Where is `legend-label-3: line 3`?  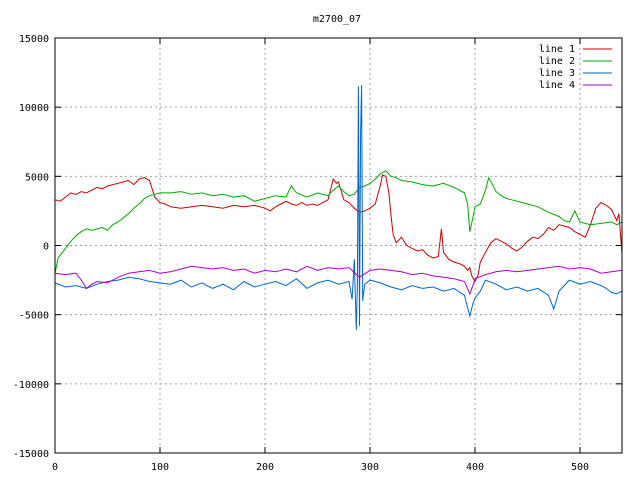 legend-label-3: line 3 is located at coordinates (557, 73).